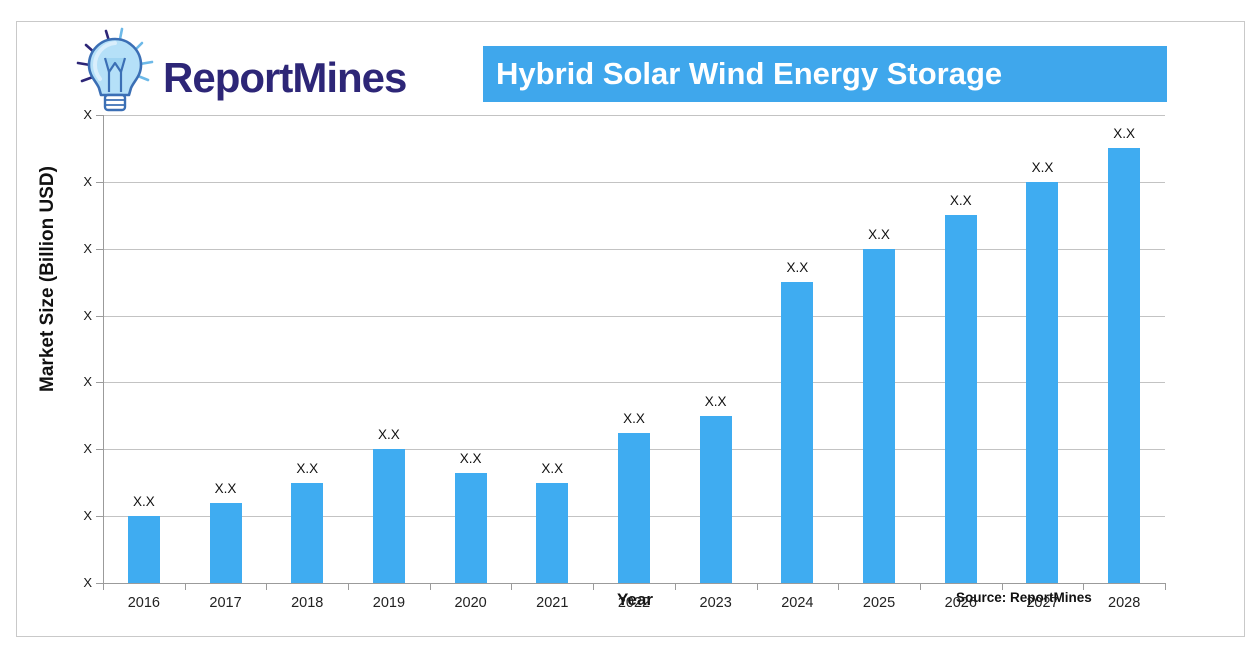 The width and height of the screenshot is (1260, 654). I want to click on x-tick-label: 2019, so click(389, 603).